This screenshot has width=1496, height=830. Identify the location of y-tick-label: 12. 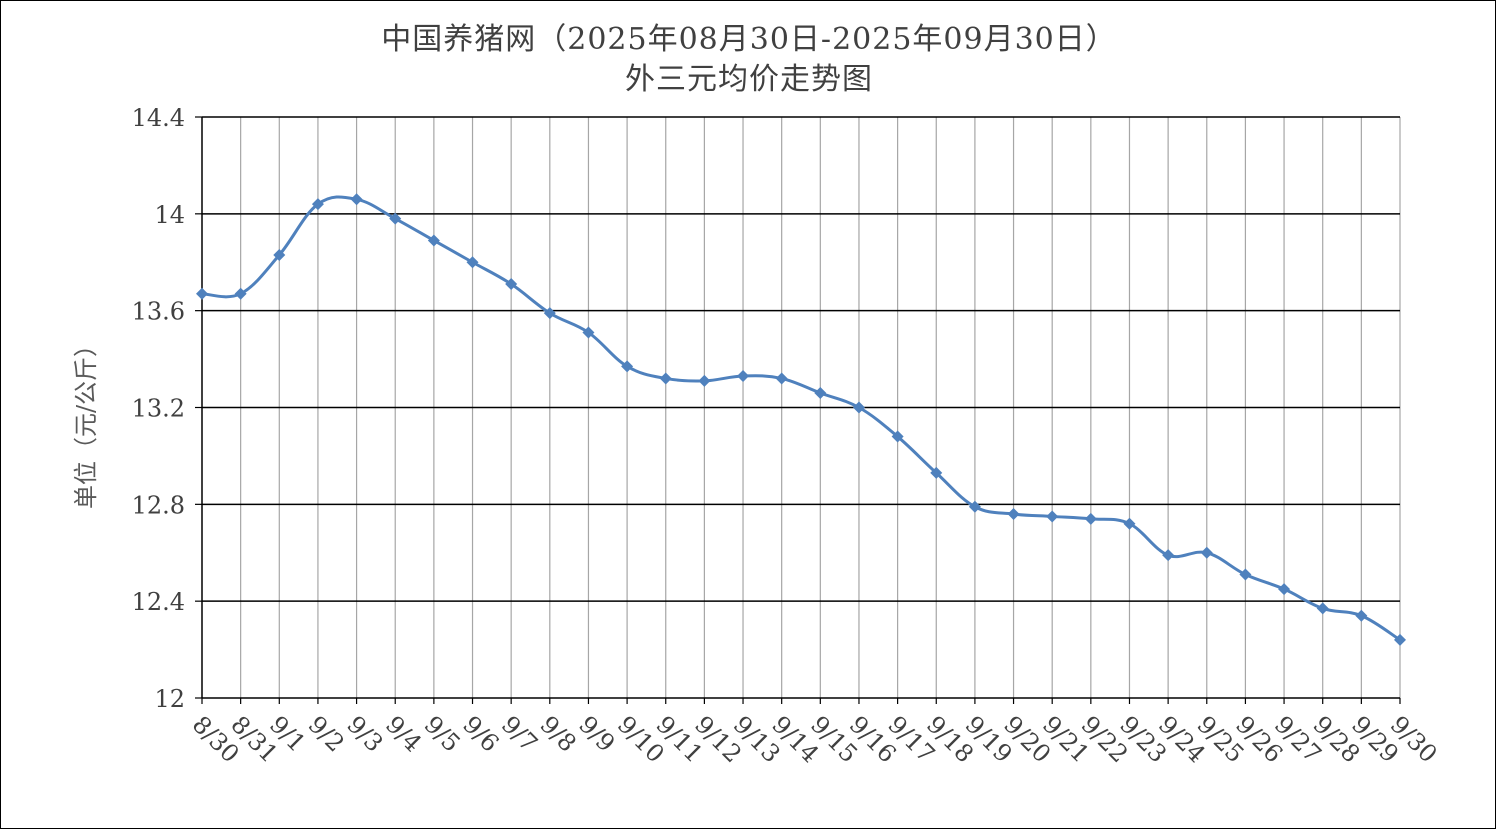
(169, 699).